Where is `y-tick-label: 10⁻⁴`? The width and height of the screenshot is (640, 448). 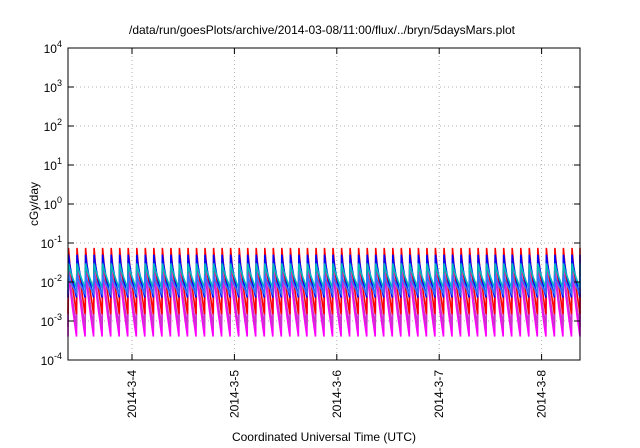 y-tick-label: 10⁻⁴ is located at coordinates (51, 359).